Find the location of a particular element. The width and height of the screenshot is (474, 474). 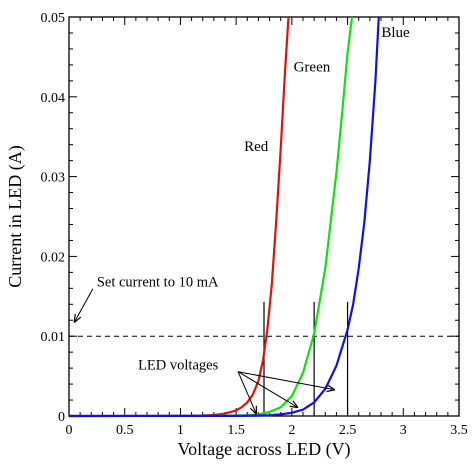

y-tick-label: 0.04 is located at coordinates (53, 98).